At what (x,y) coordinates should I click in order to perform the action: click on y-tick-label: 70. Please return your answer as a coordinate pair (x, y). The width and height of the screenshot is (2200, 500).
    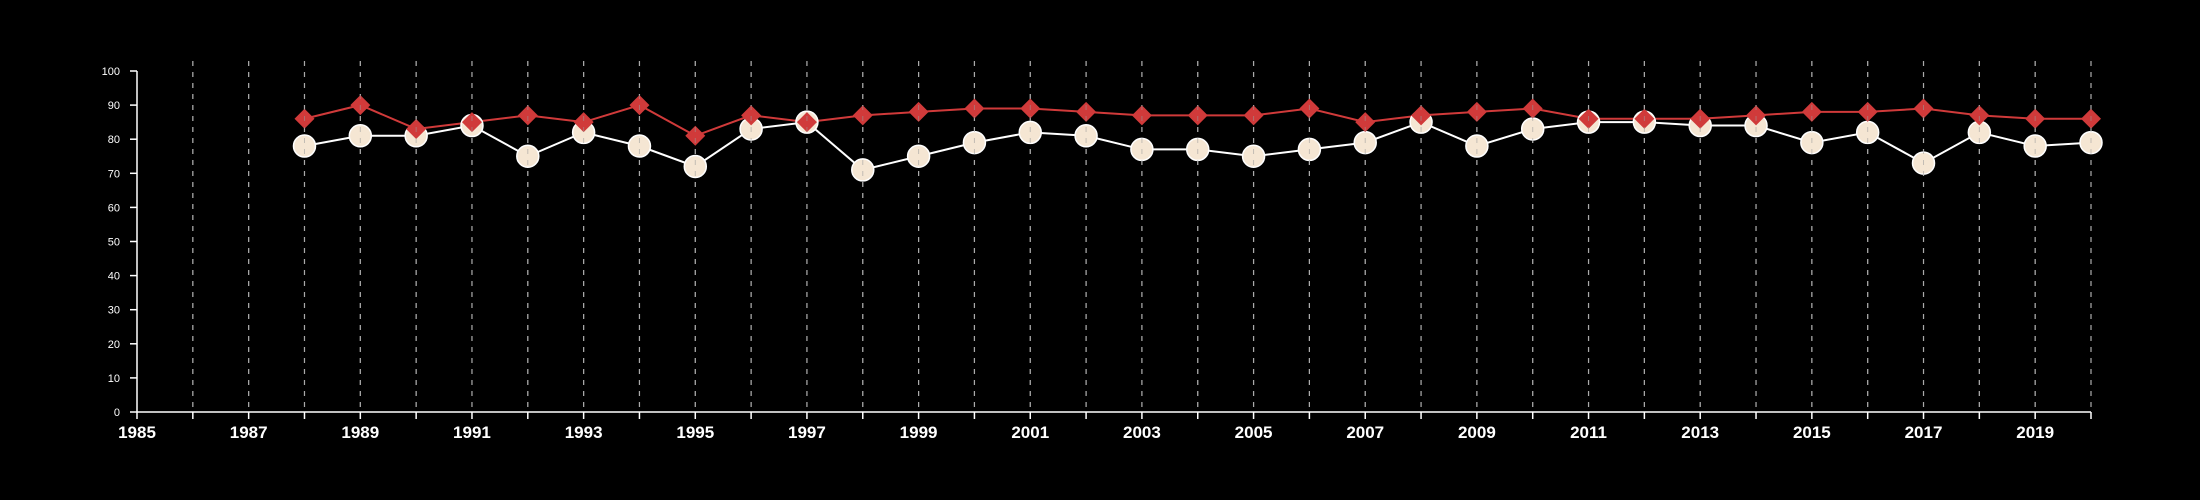
    Looking at the image, I should click on (114, 174).